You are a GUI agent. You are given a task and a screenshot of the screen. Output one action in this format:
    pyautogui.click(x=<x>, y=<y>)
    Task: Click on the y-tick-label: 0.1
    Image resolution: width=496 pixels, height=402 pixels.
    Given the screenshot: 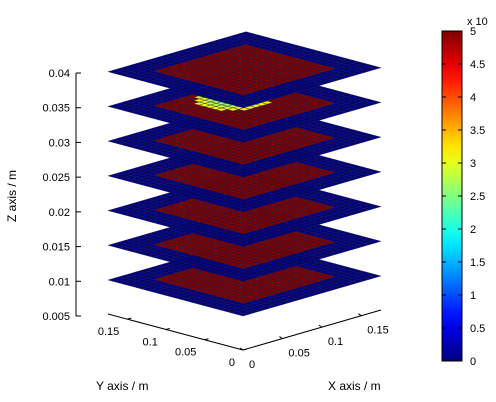 What is the action you would take?
    pyautogui.click(x=150, y=342)
    